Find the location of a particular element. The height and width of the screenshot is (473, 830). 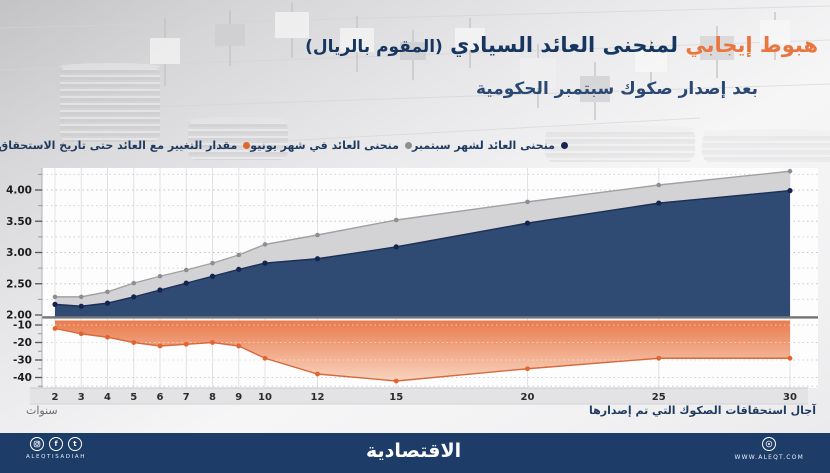

svg-text: 10 is located at coordinates (265, 397).